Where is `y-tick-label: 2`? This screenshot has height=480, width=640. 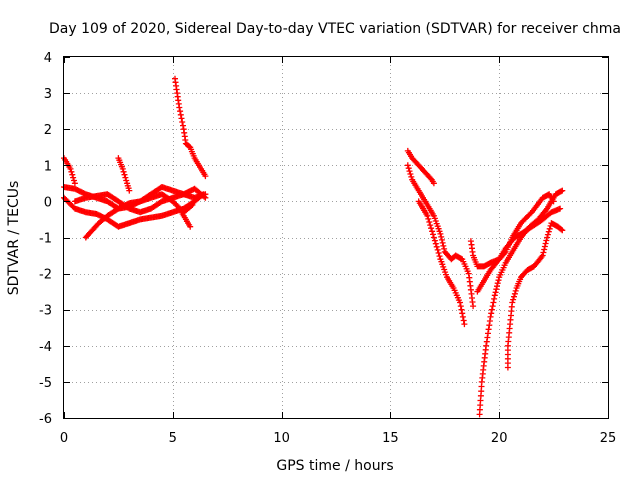
y-tick-label: 2 is located at coordinates (48, 130).